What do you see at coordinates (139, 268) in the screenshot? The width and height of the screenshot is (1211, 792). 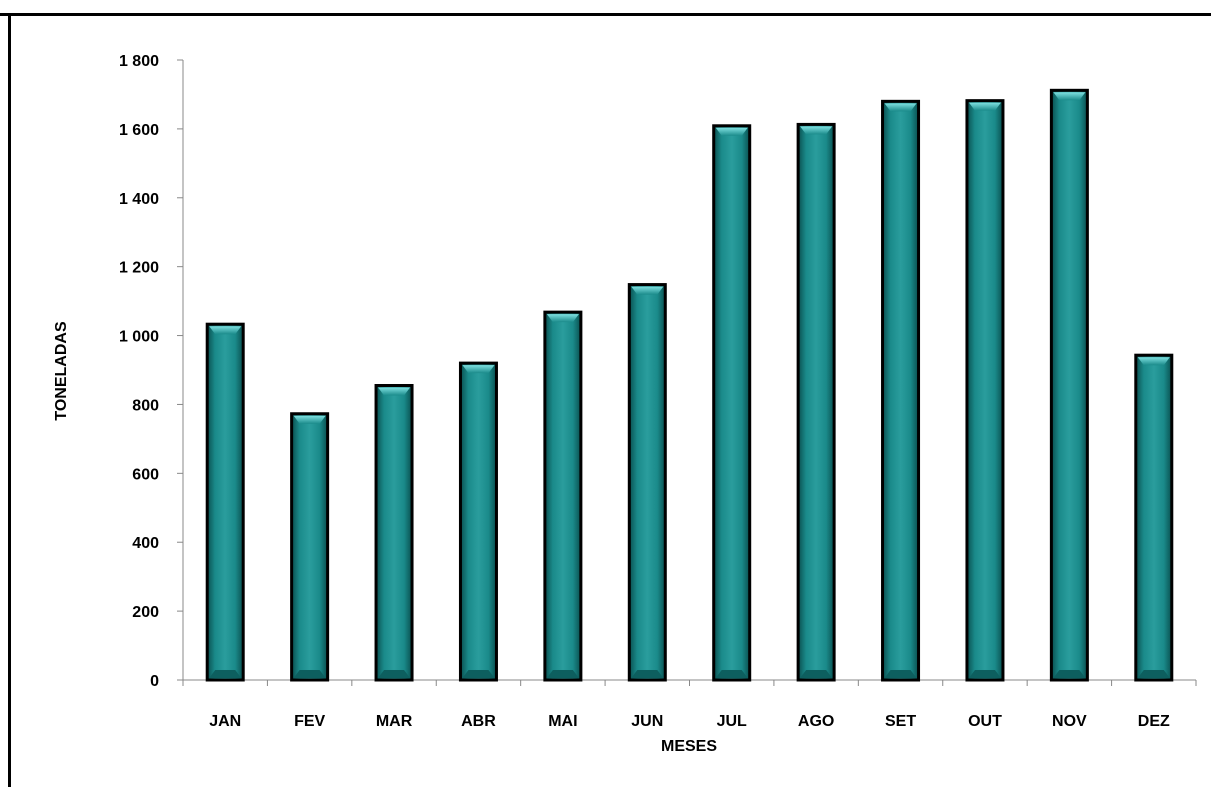 I see `y-tick-label: 1 200` at bounding box center [139, 268].